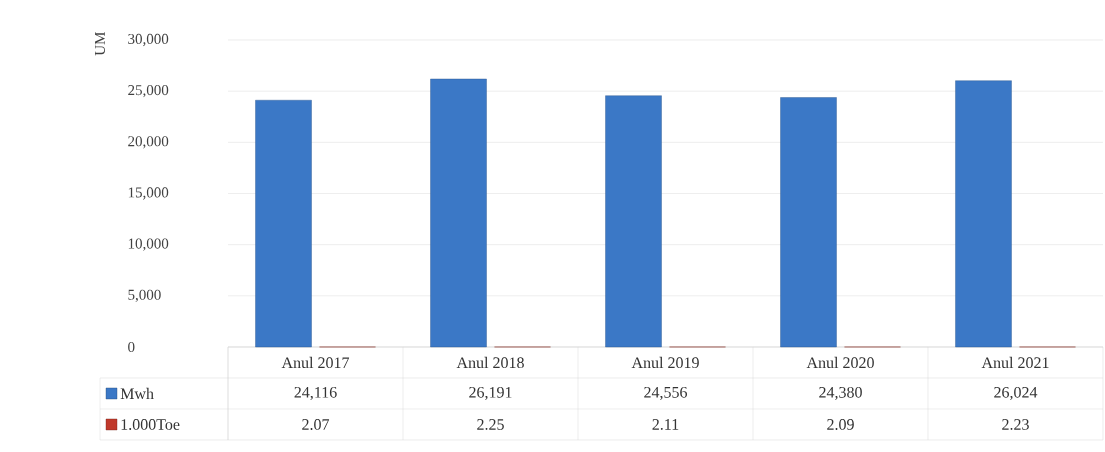 This screenshot has width=1105, height=452. What do you see at coordinates (1015, 424) in the screenshot?
I see `data-label: 2.23` at bounding box center [1015, 424].